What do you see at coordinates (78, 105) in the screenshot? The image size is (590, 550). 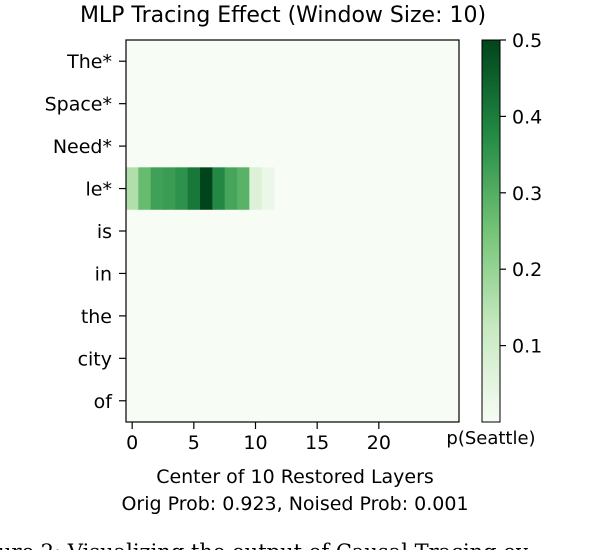 I see `y-tick-label: Space*` at bounding box center [78, 105].